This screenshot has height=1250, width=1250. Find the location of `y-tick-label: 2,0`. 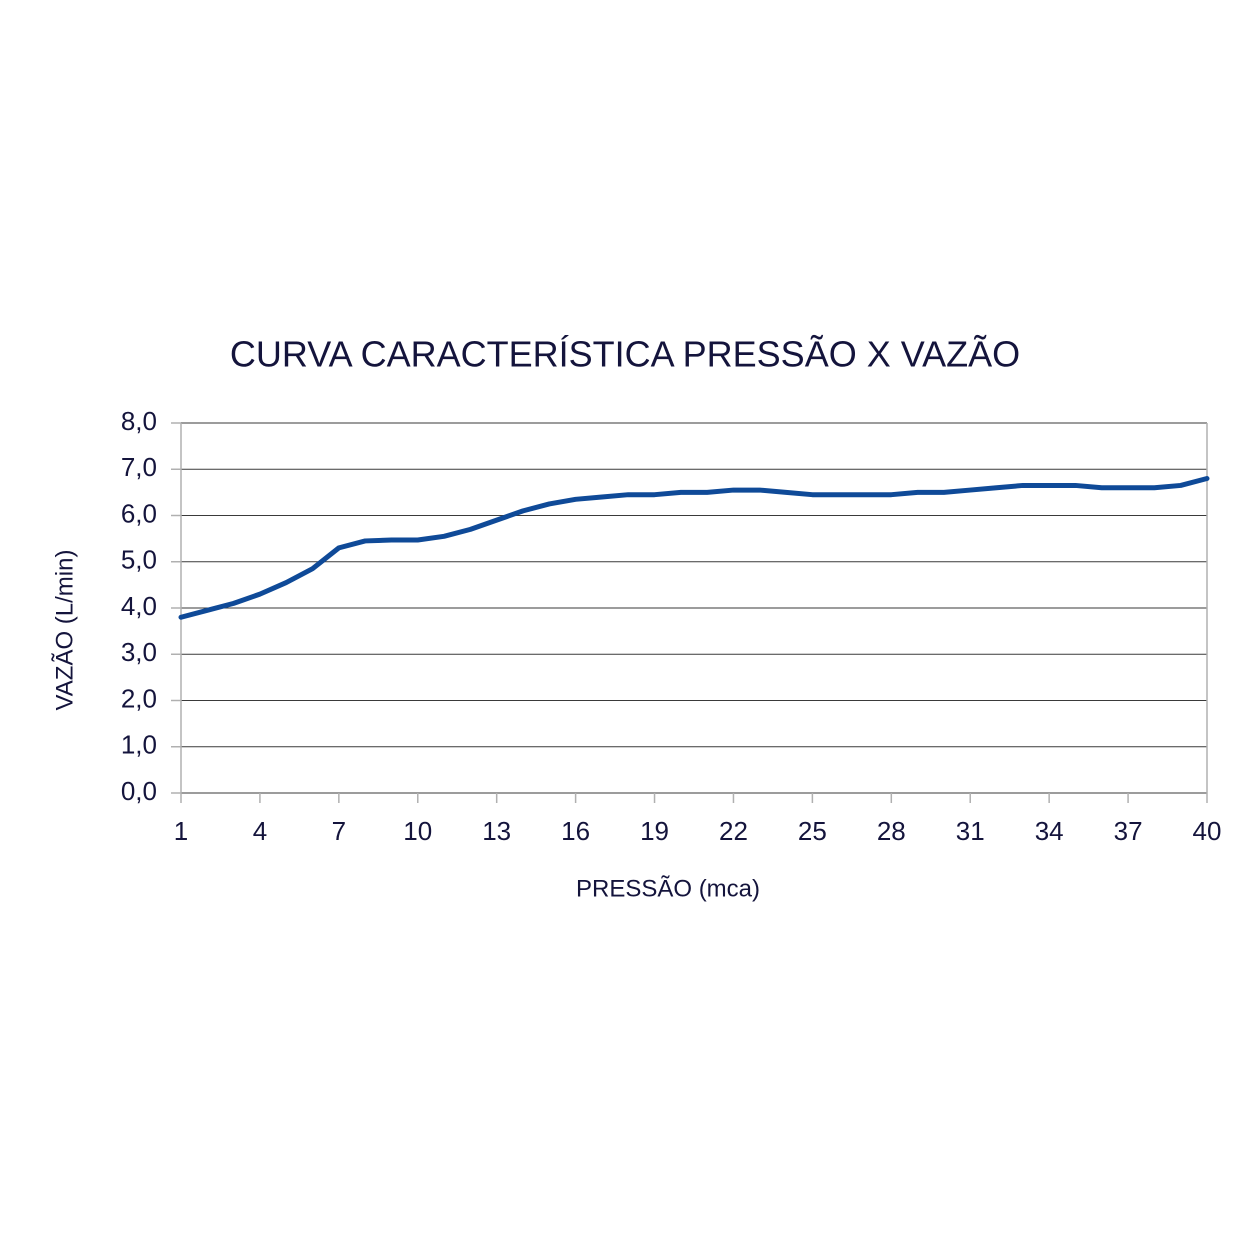

y-tick-label: 2,0 is located at coordinates (139, 698).